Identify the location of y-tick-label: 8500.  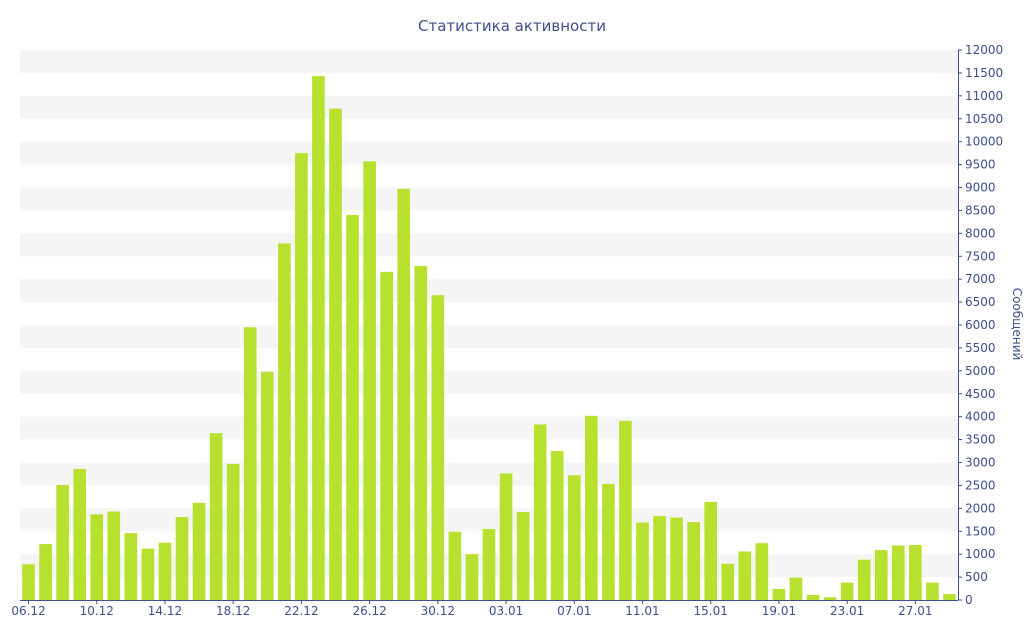
(980, 210).